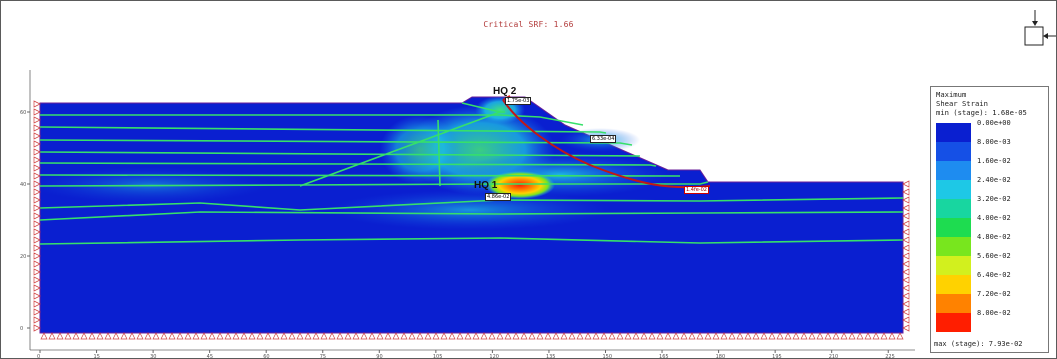 The image size is (1057, 359). What do you see at coordinates (528, 24) in the screenshot?
I see `critical-srf-title: Critical SRF: 1.66` at bounding box center [528, 24].